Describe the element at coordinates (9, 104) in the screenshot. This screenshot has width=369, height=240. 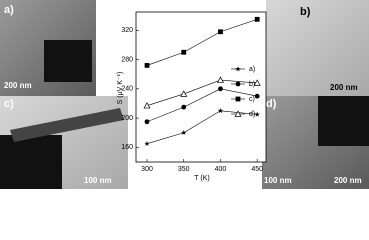
I see `panel-label: c)` at that location.